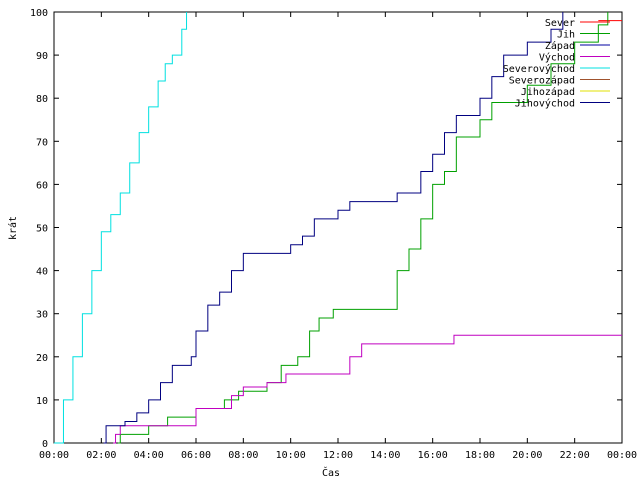 The height and width of the screenshot is (480, 640). What do you see at coordinates (480, 455) in the screenshot?
I see `x-tick-label: 18:00` at bounding box center [480, 455].